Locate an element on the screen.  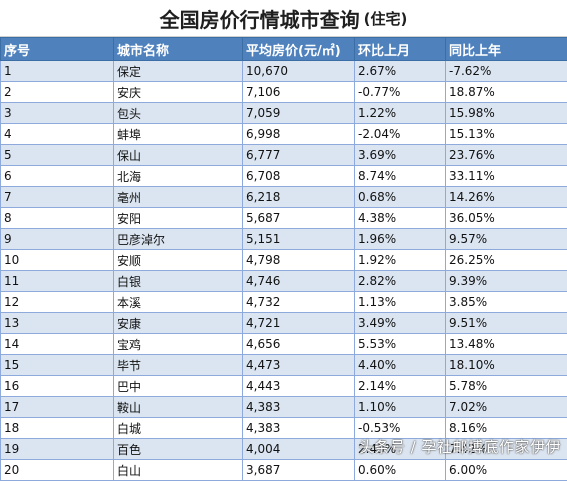
cell-index: 4 is located at coordinates (57, 134).